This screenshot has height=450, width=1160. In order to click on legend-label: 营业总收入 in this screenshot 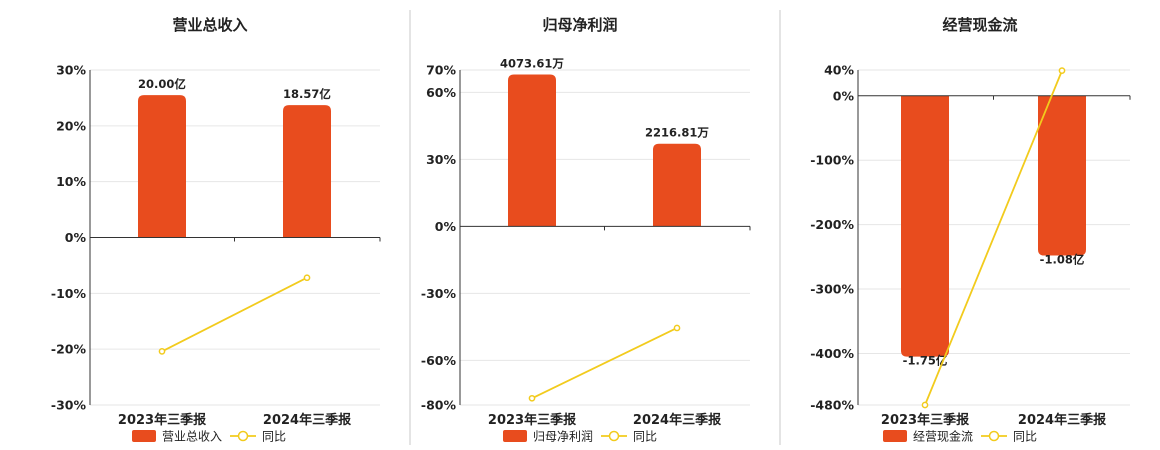, I will do `click(192, 437)`.